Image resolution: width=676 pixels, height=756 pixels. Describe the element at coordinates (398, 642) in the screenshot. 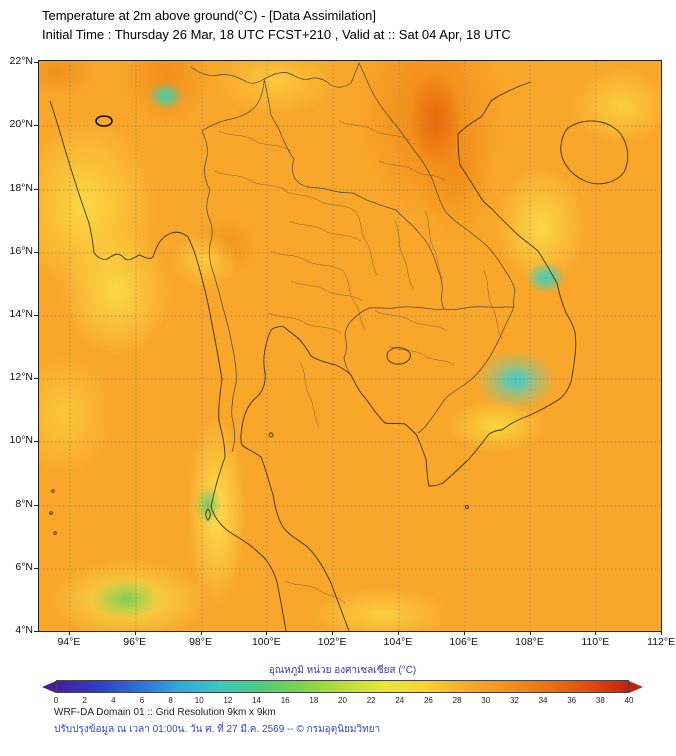

I see `x-axis-tick-label: 104°E` at that location.